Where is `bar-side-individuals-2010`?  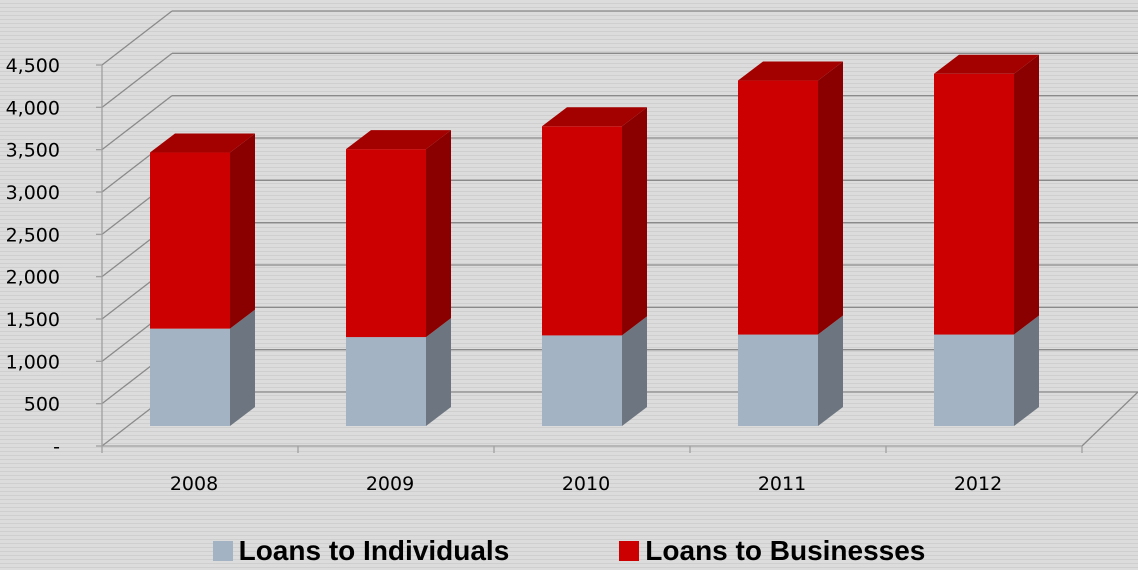
bar-side-individuals-2010 is located at coordinates (634, 371).